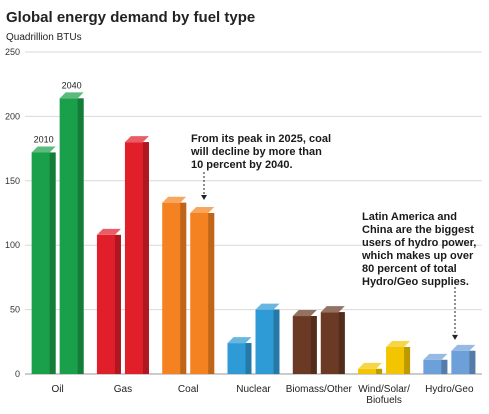 The height and width of the screenshot is (414, 489). Describe the element at coordinates (435, 363) in the screenshot. I see `bar-hydro-geo-2010` at that location.